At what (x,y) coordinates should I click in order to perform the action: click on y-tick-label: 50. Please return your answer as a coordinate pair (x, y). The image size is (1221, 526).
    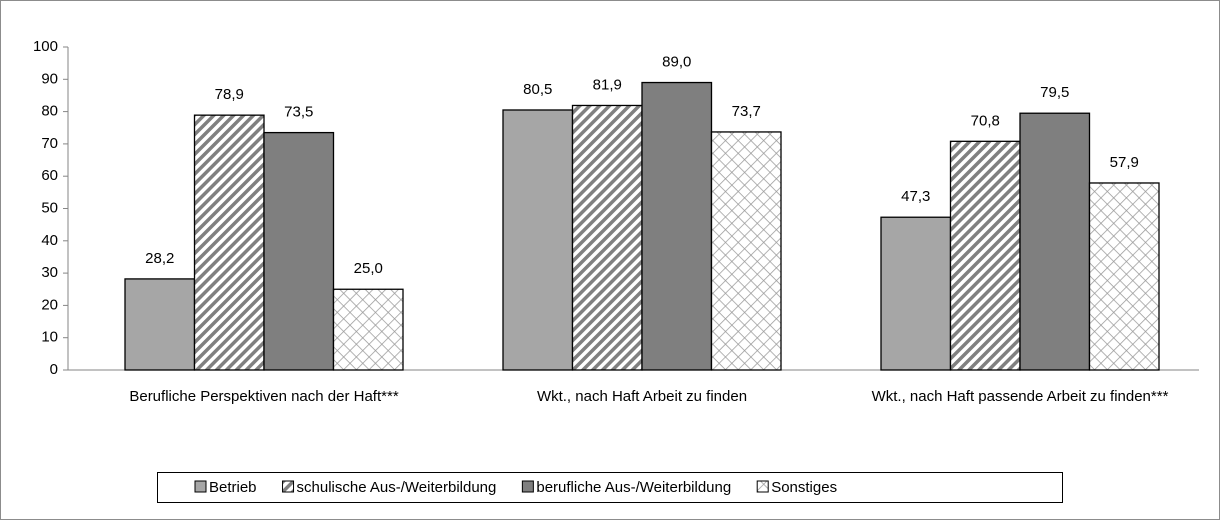
    Looking at the image, I should click on (49, 207).